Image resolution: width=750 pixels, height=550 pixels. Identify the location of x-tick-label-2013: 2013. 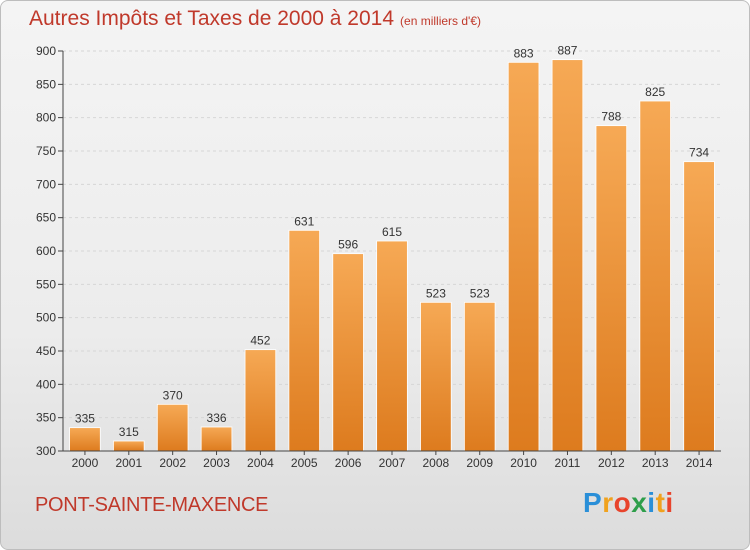
(655, 463).